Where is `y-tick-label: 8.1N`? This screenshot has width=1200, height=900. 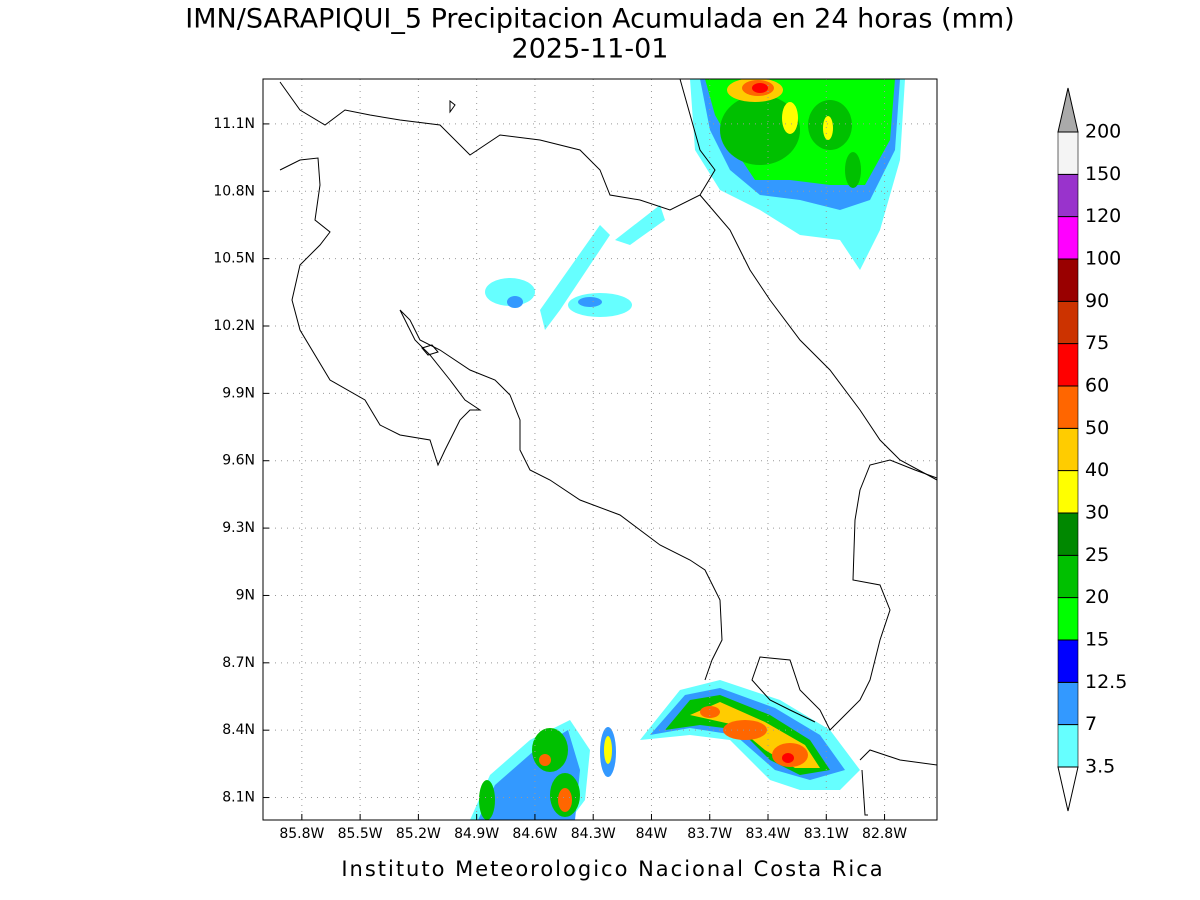 y-tick-label: 8.1N is located at coordinates (238, 798).